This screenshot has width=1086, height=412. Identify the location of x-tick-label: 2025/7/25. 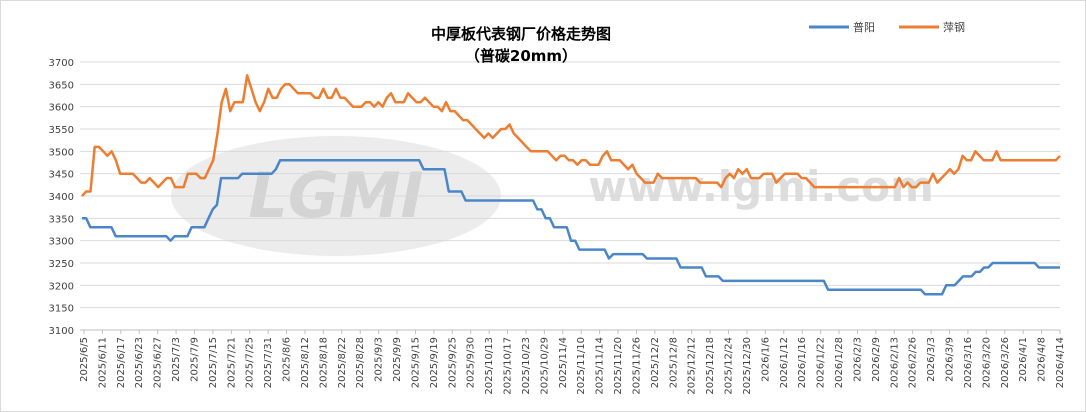
(250, 362).